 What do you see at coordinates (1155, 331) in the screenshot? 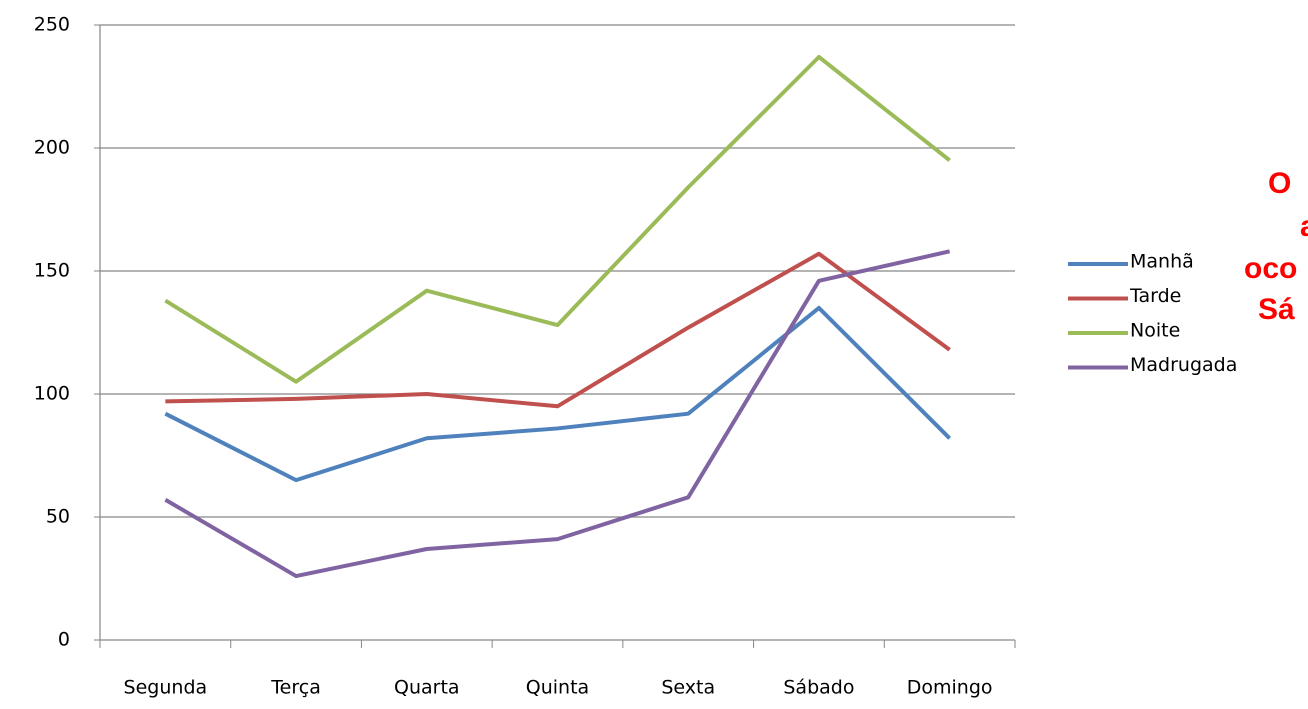
I see `legend-label: Noite` at bounding box center [1155, 331].